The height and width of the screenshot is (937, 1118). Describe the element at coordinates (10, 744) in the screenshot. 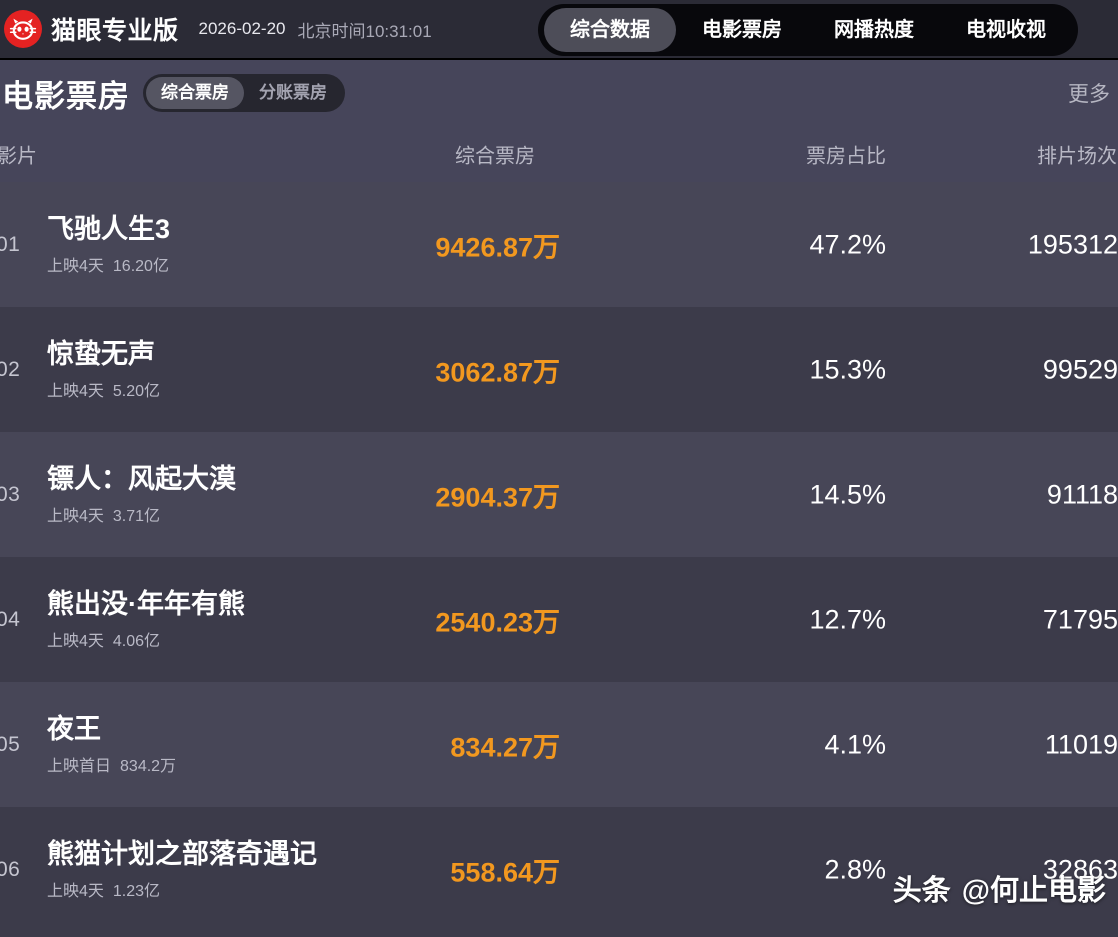

I see `rank-number: 05` at that location.